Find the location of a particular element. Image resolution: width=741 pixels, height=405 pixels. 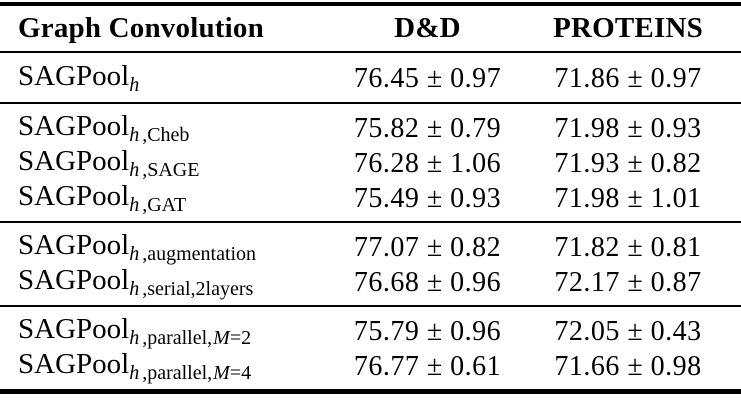

bottom-rule is located at coordinates (370, 391).